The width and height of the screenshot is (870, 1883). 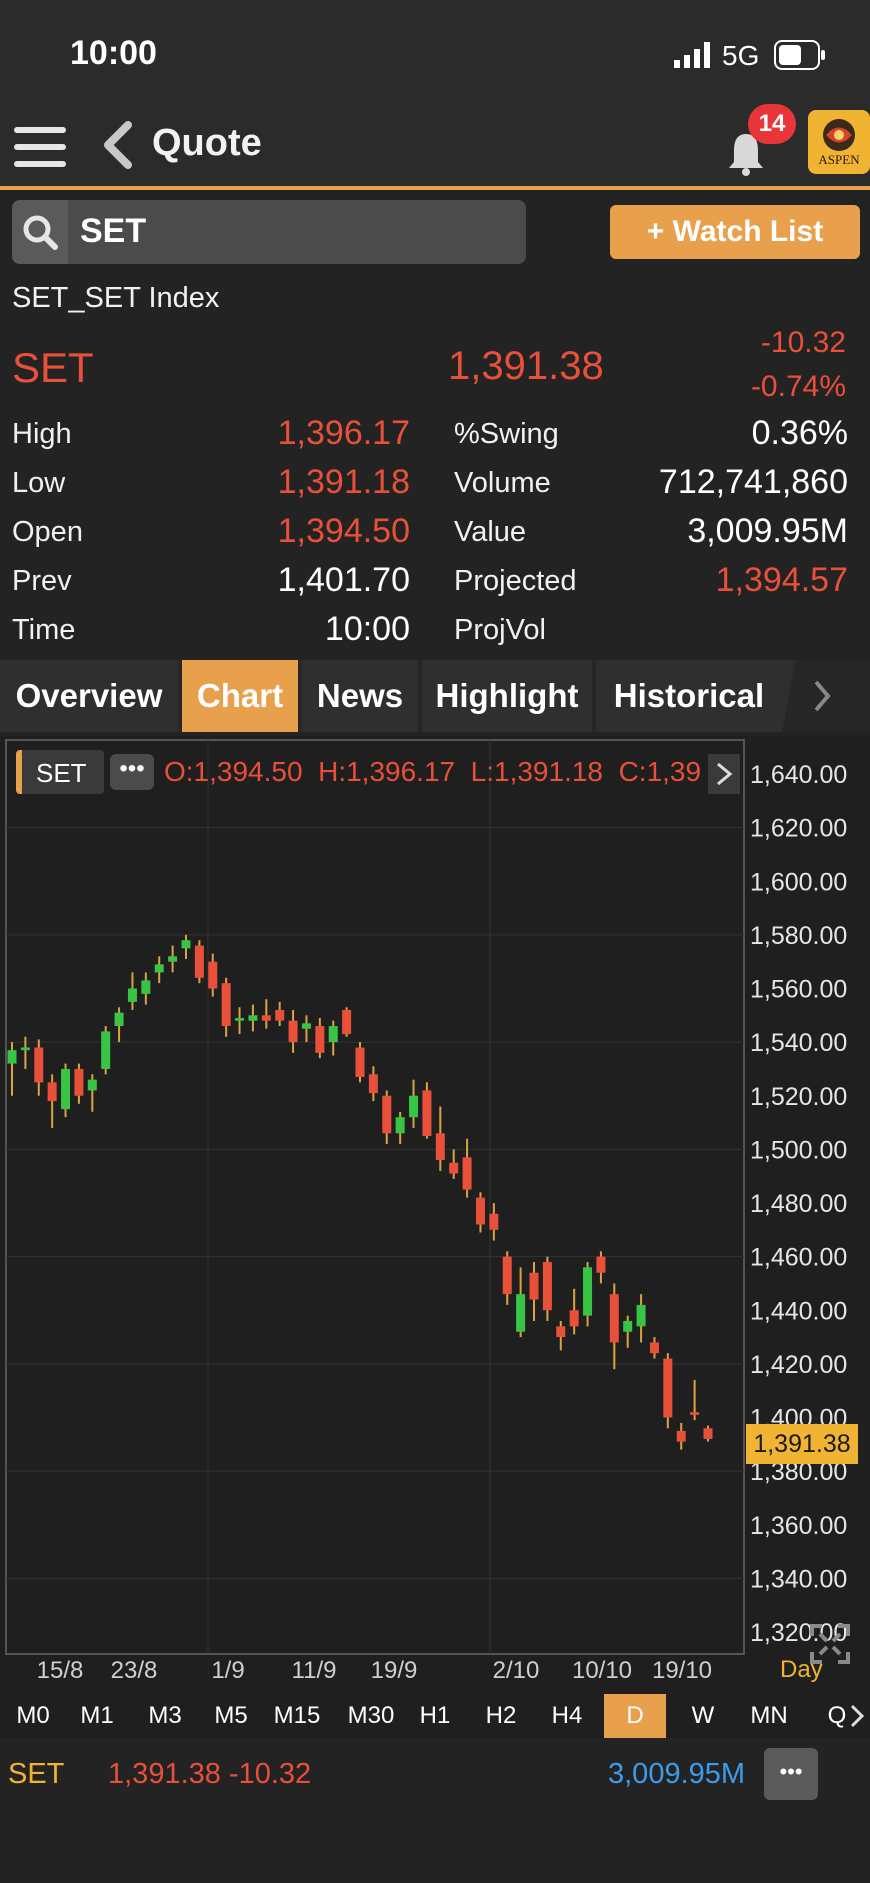 What do you see at coordinates (798, 1258) in the screenshot?
I see `y-tick-label: 1,460.00` at bounding box center [798, 1258].